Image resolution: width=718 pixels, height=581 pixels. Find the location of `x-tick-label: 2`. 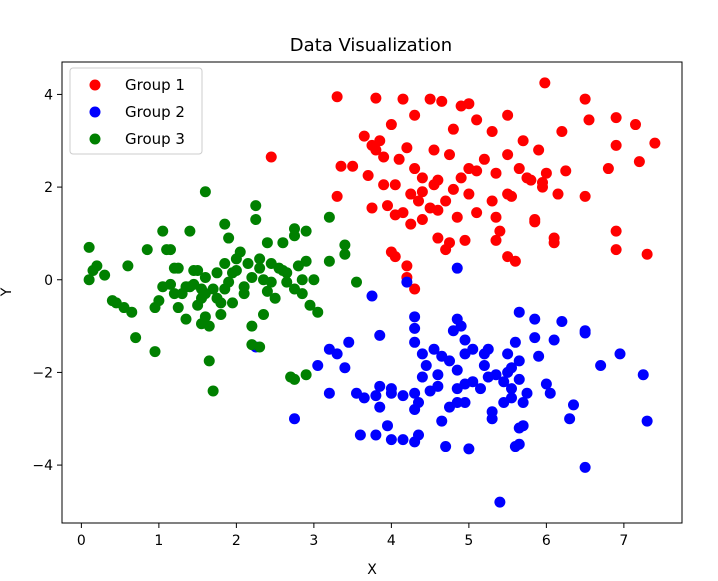

x-tick-label: 2 is located at coordinates (236, 541).